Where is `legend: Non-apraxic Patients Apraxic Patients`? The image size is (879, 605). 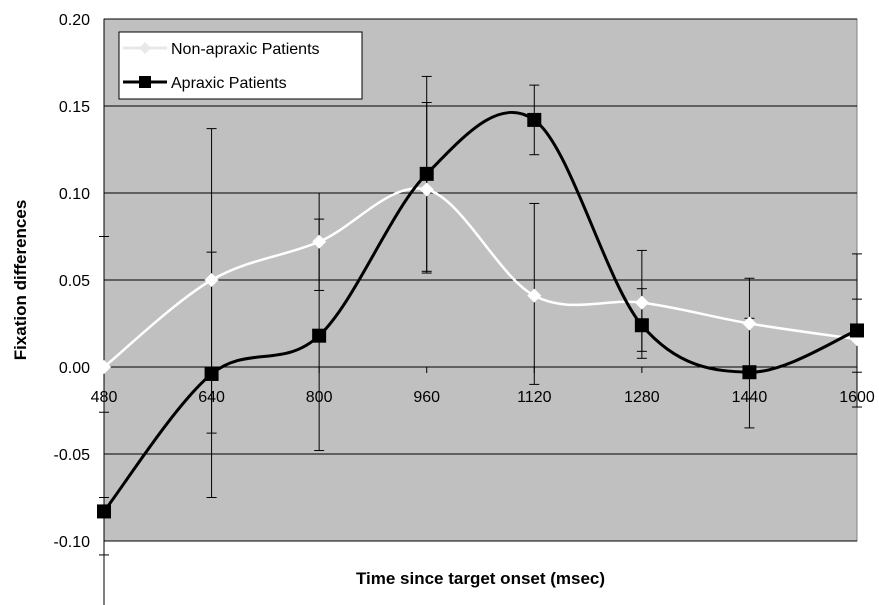
legend: Non-apraxic Patients Apraxic Patients is located at coordinates (240, 65).